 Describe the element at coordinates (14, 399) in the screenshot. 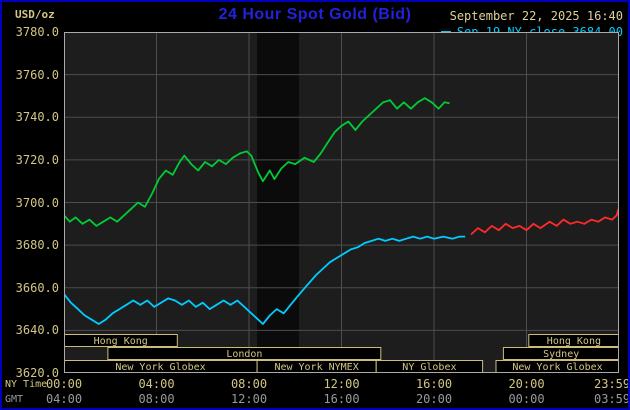

I see `x-axis-row-label-gmt: GMT` at that location.